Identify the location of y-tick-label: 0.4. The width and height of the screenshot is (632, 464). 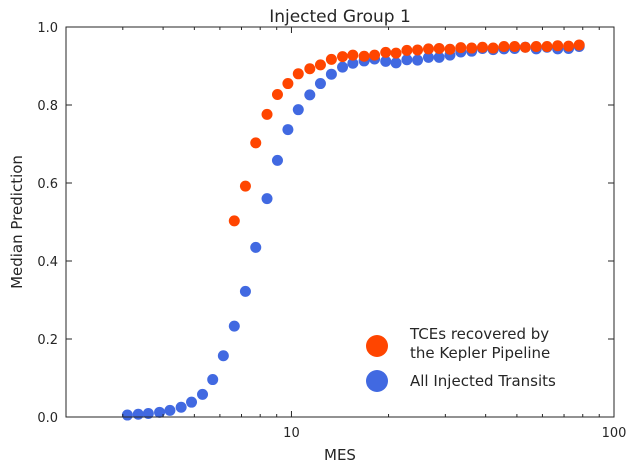
(47, 262).